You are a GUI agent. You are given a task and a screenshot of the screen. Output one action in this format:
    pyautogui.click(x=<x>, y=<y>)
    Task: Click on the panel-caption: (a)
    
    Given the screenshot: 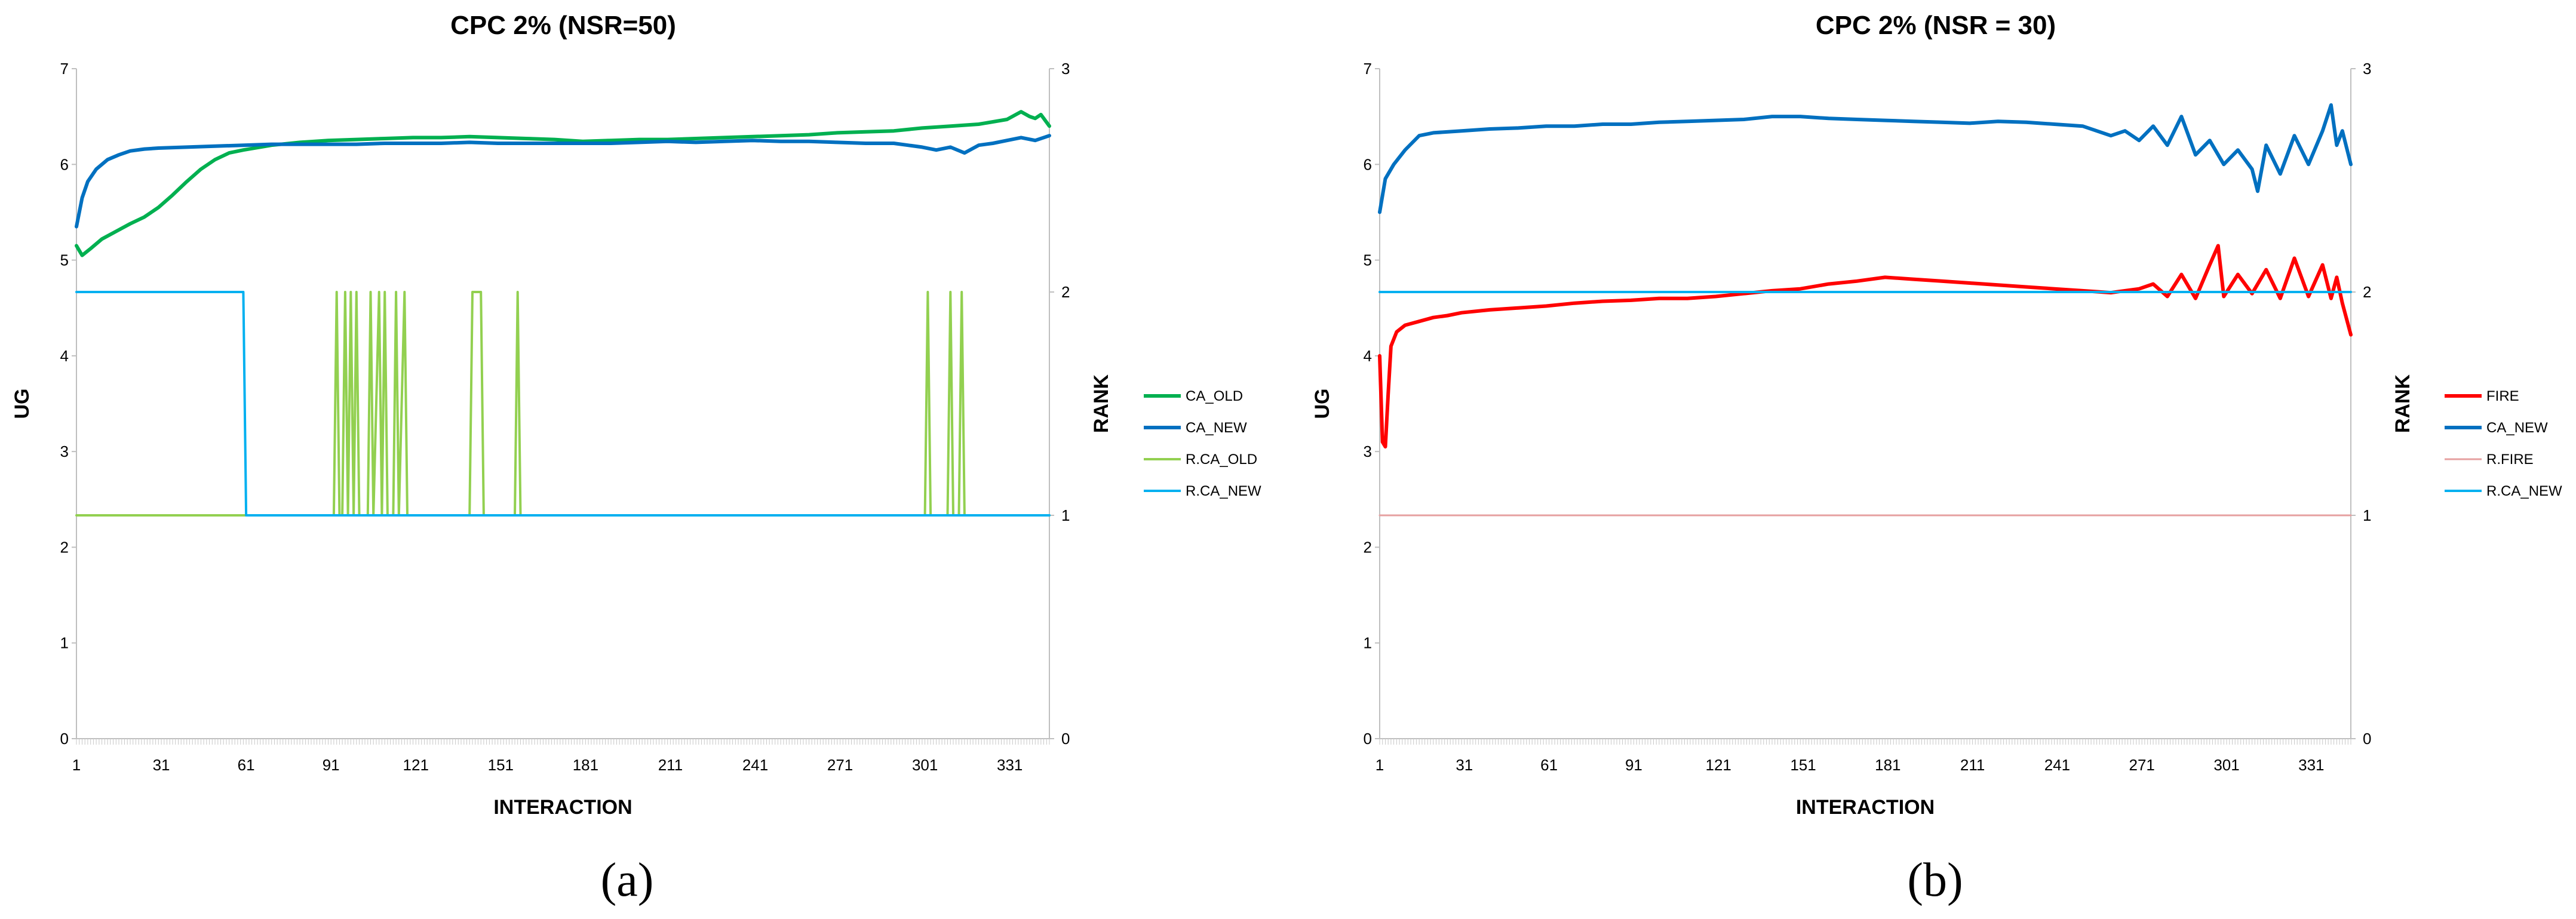 What is the action you would take?
    pyautogui.click(x=627, y=880)
    